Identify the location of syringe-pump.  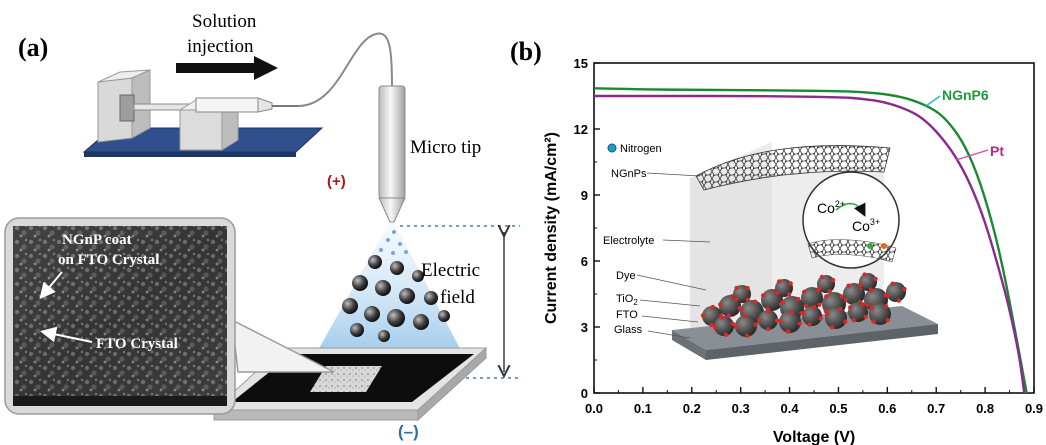
(203, 113).